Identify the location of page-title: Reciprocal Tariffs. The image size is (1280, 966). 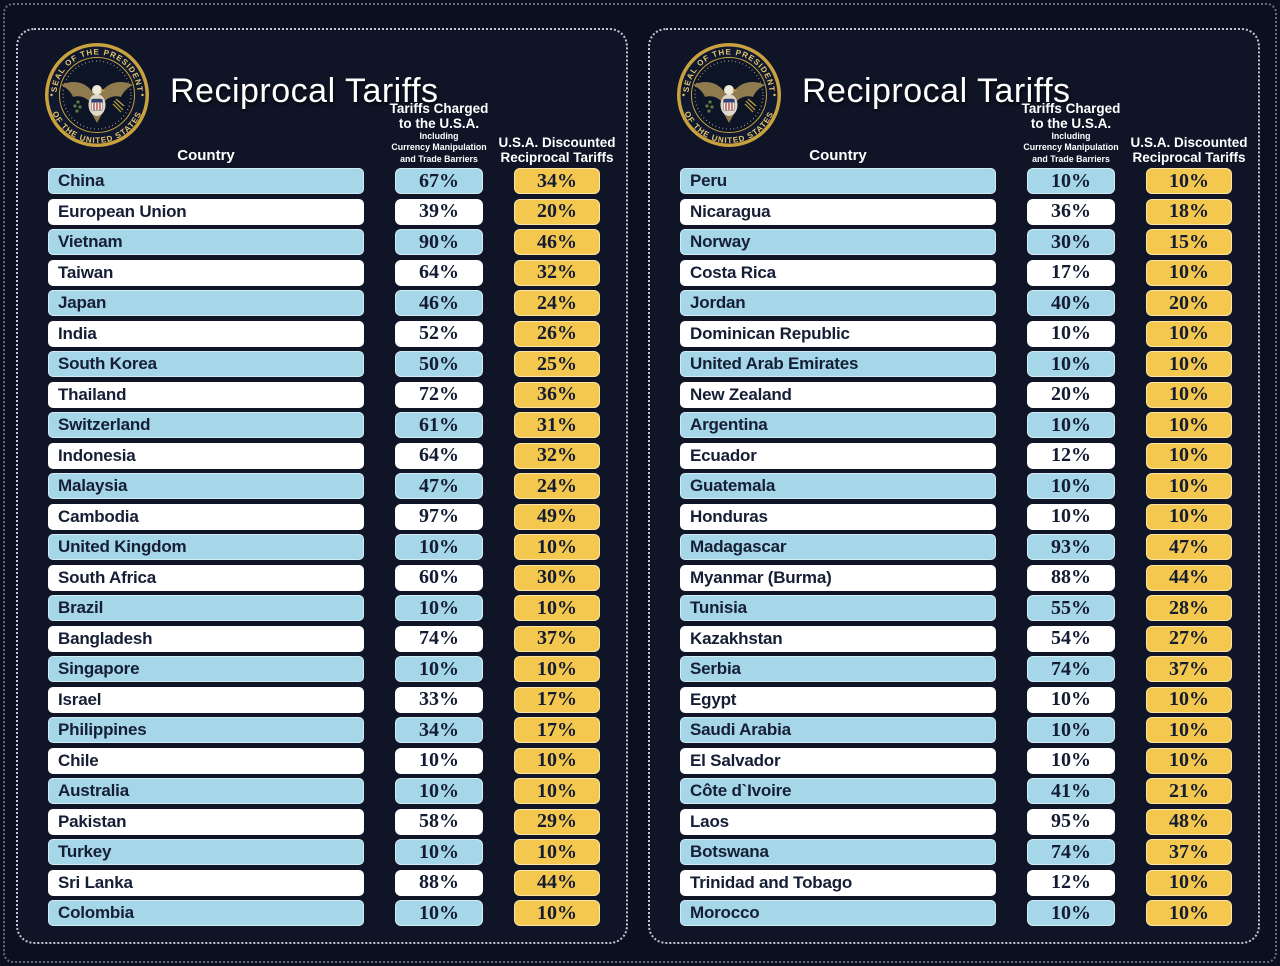
(304, 91).